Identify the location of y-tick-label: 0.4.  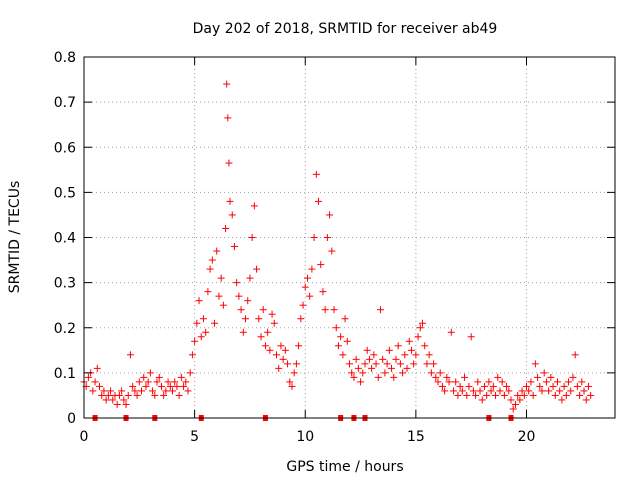
(65, 239).